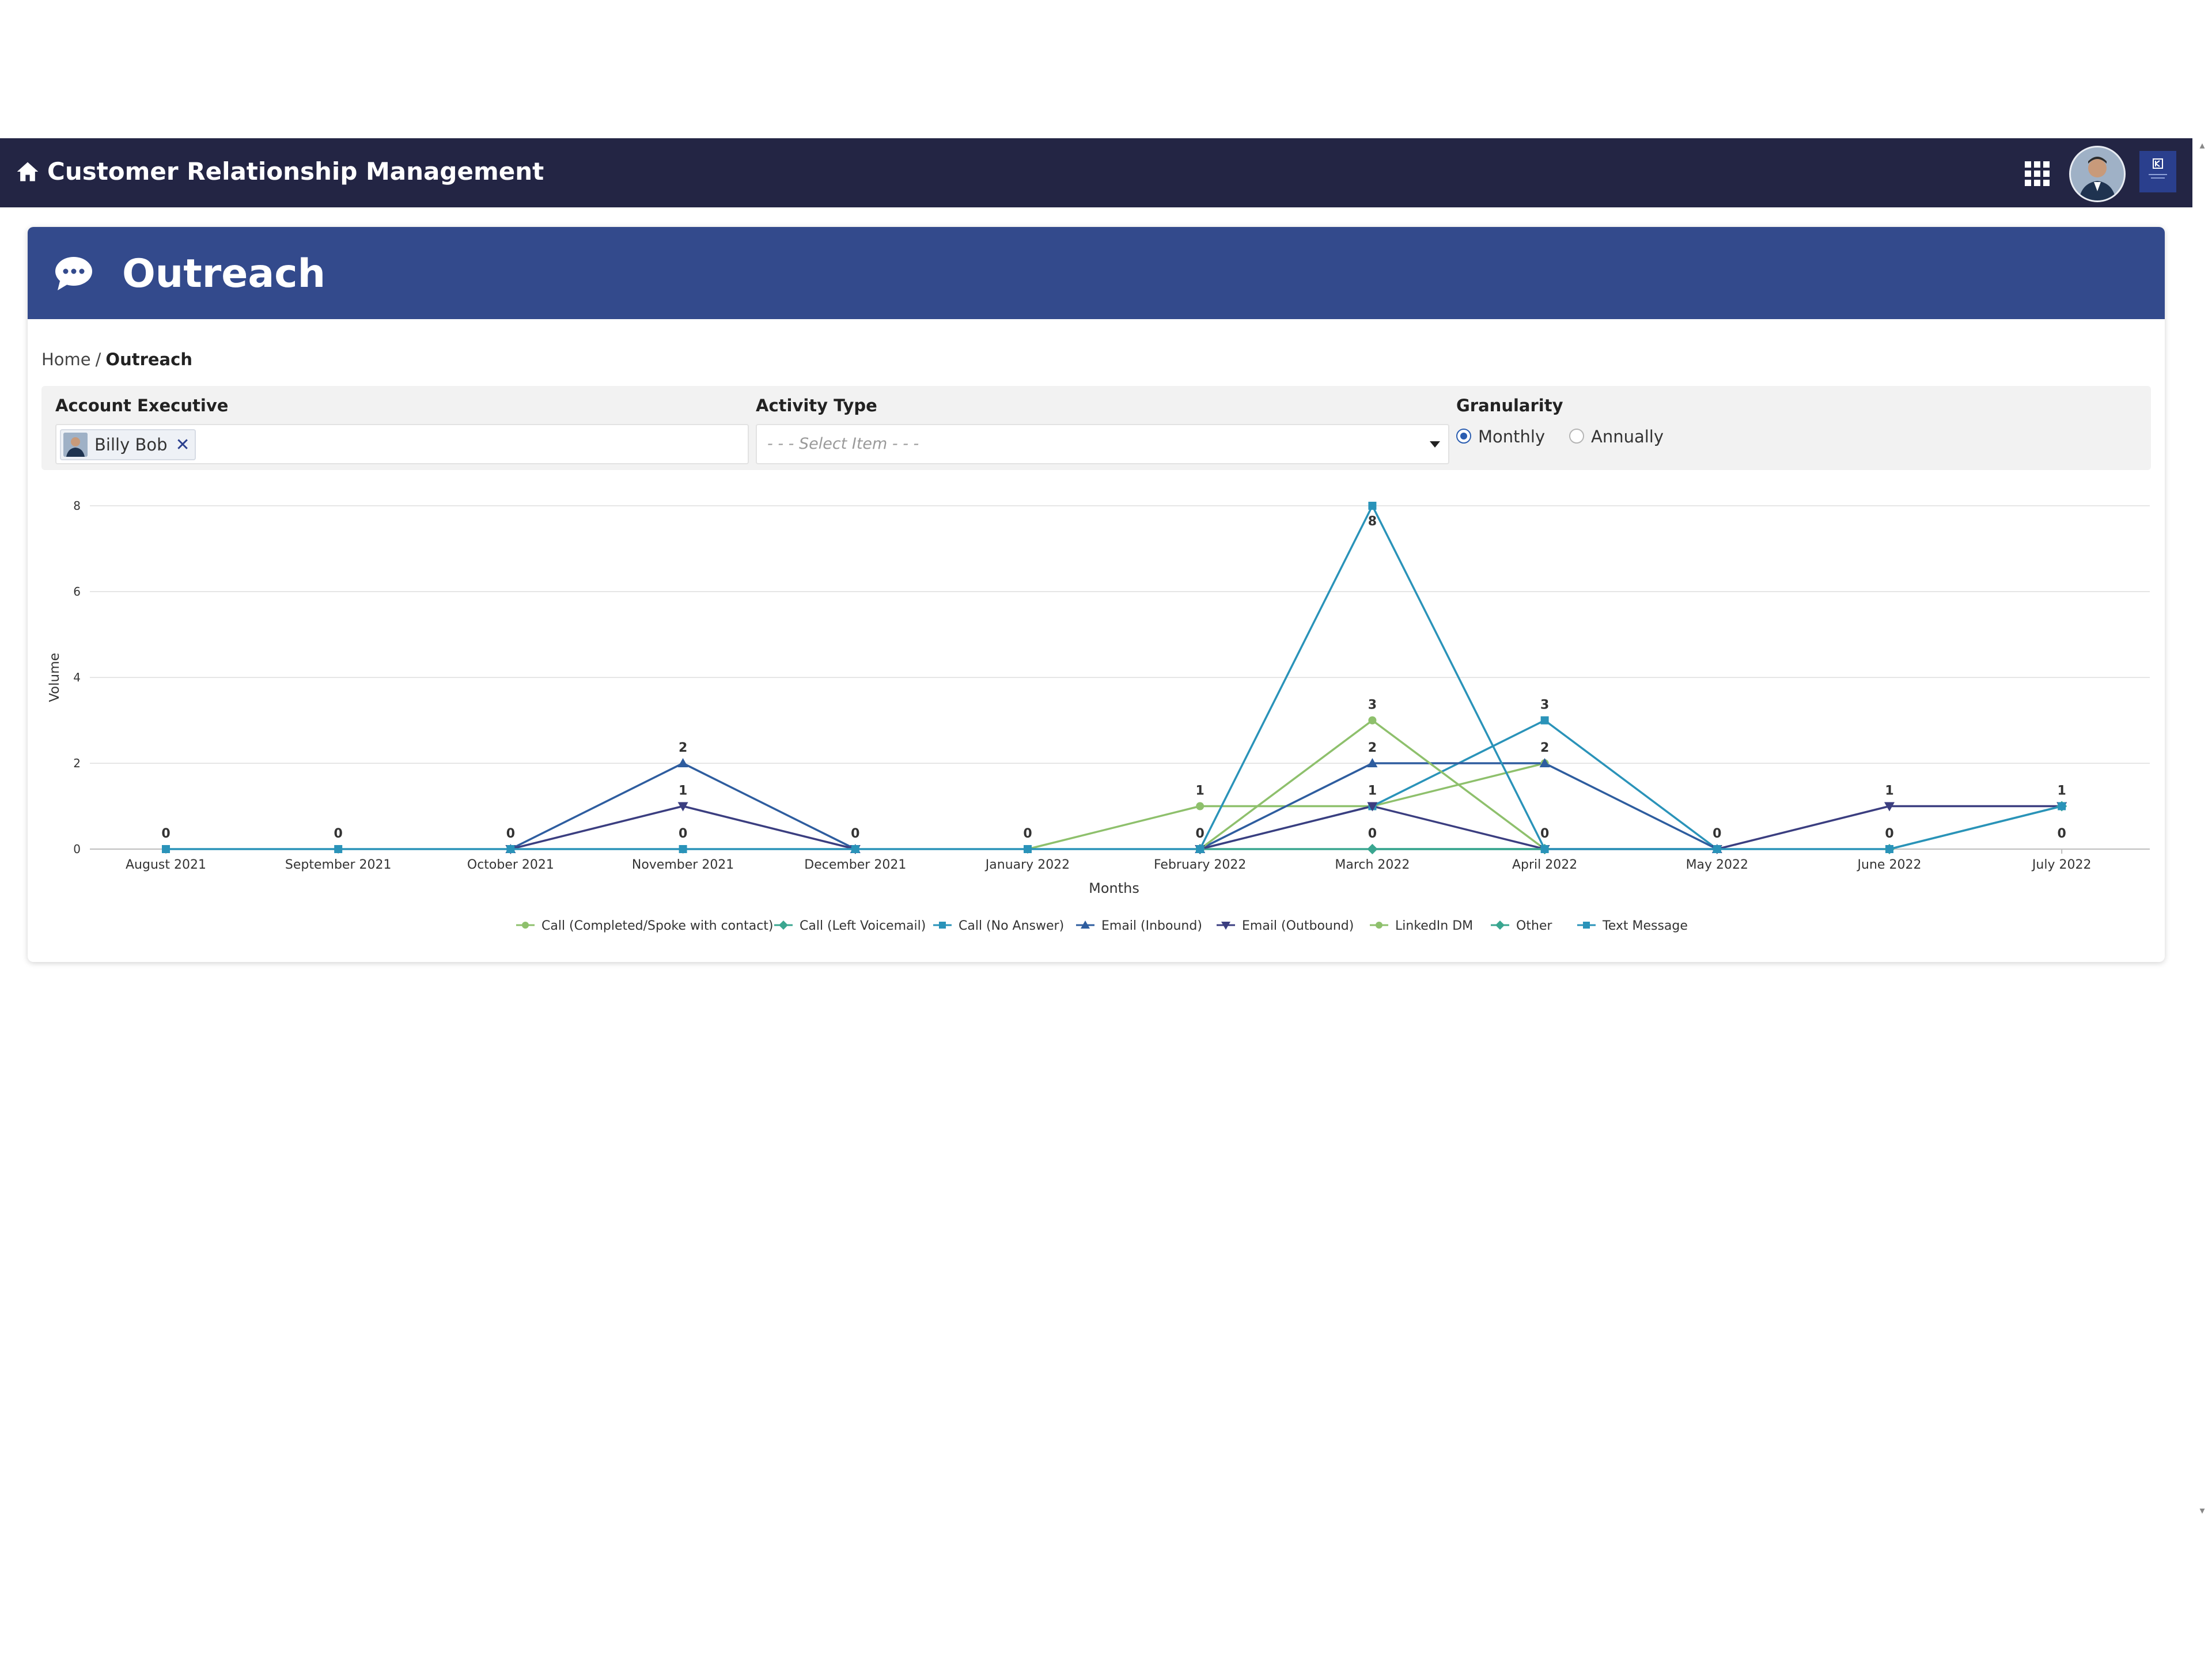 The image size is (2212, 1659). Describe the element at coordinates (657, 926) in the screenshot. I see `legend-item: Call (Completed/Spoke with contact)` at that location.